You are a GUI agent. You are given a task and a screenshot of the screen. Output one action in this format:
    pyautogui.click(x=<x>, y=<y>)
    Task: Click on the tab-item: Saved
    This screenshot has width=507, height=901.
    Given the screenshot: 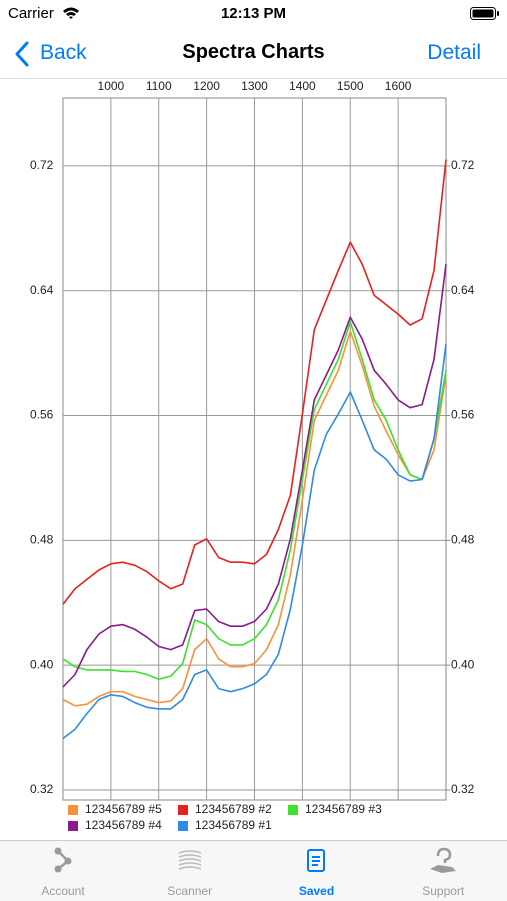 What is the action you would take?
    pyautogui.click(x=317, y=871)
    